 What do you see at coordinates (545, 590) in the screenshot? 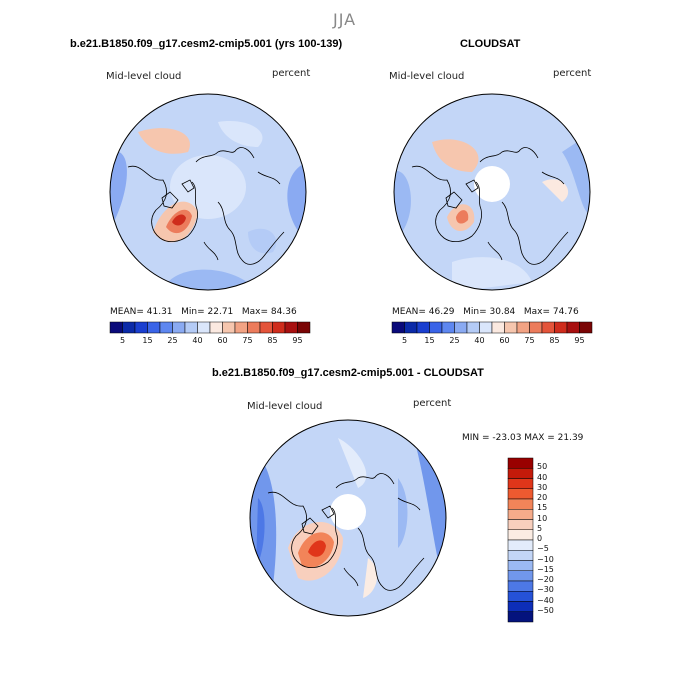
I see `colorbar-tick-label: −30` at bounding box center [545, 590].